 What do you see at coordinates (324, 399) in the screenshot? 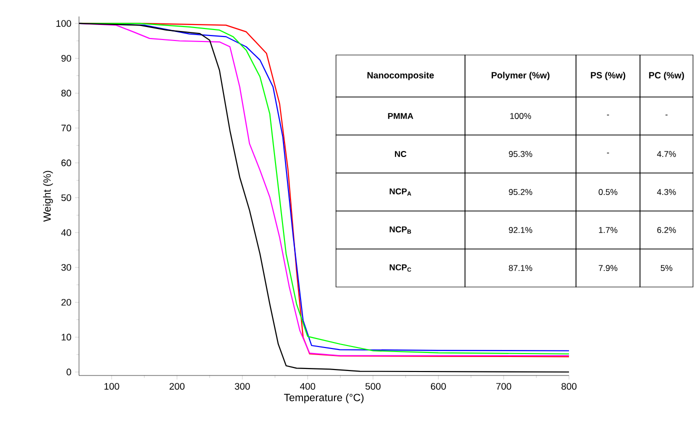
I see `x-axis-title: Temperature (°C)` at bounding box center [324, 399].